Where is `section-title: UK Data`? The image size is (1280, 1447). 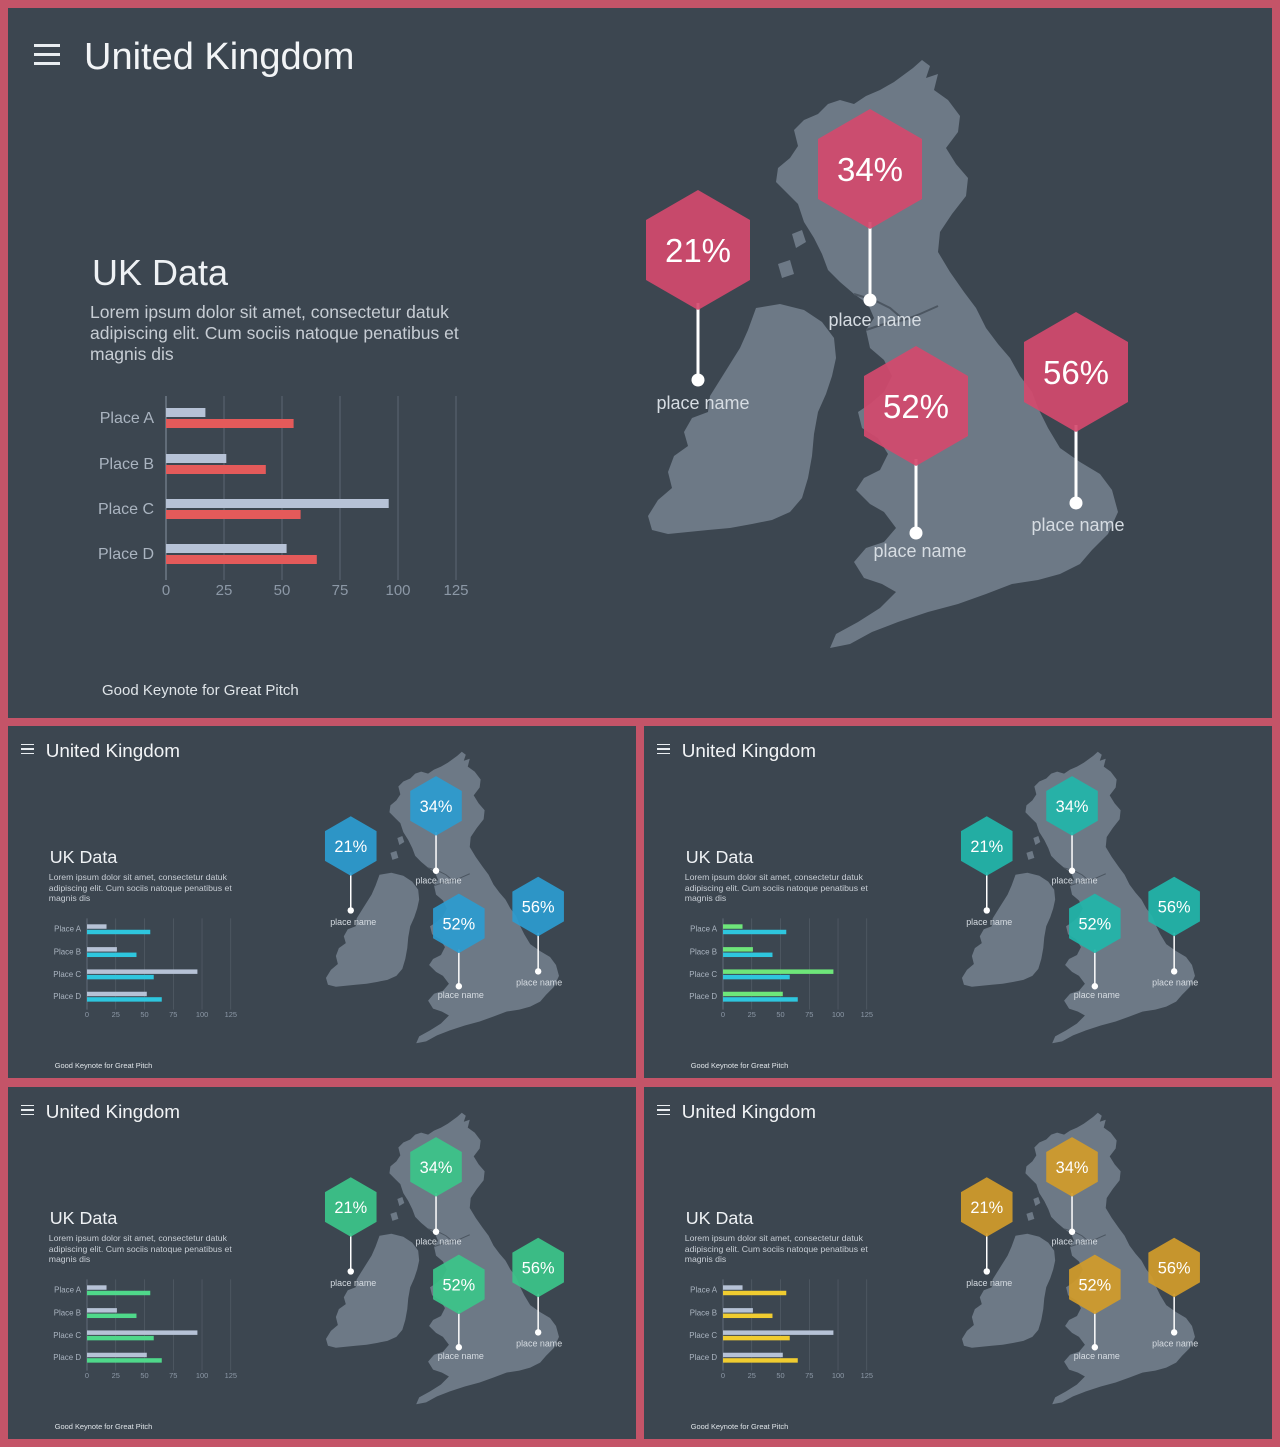
section-title: UK Data is located at coordinates (160, 272).